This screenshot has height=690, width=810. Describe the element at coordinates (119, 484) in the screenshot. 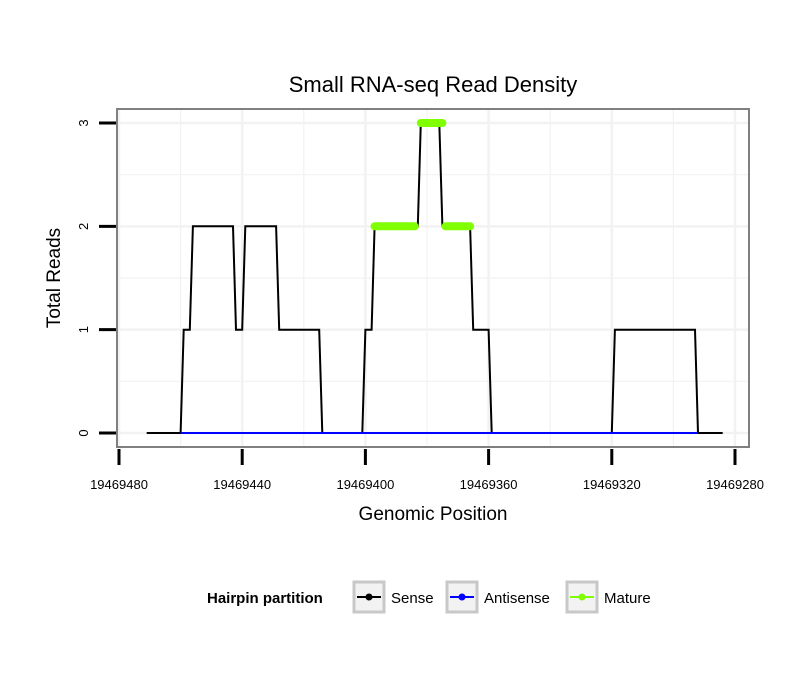

I see `x-tick-label: 19469480` at that location.